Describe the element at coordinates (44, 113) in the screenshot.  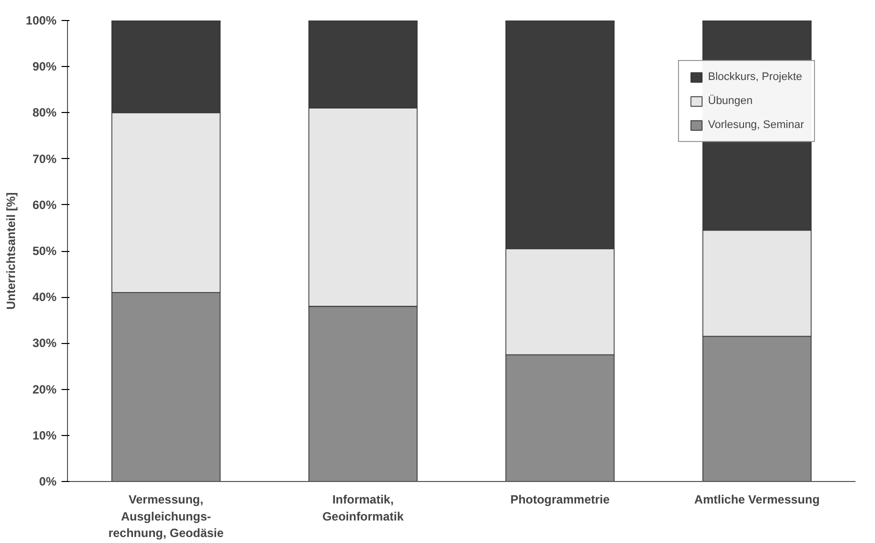
I see `y-tick-label: 80%` at that location.